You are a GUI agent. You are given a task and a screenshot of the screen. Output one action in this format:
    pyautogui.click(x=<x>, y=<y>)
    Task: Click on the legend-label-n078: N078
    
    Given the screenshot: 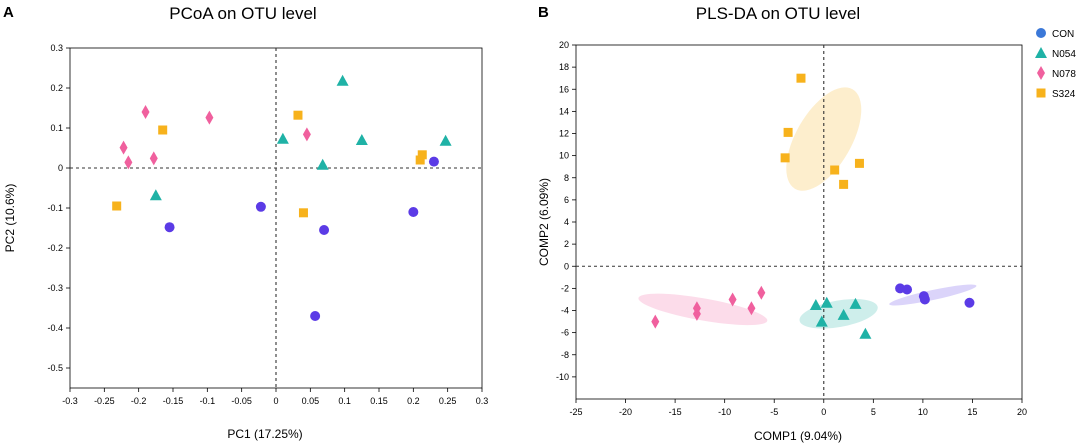 What is the action you would take?
    pyautogui.click(x=1064, y=74)
    